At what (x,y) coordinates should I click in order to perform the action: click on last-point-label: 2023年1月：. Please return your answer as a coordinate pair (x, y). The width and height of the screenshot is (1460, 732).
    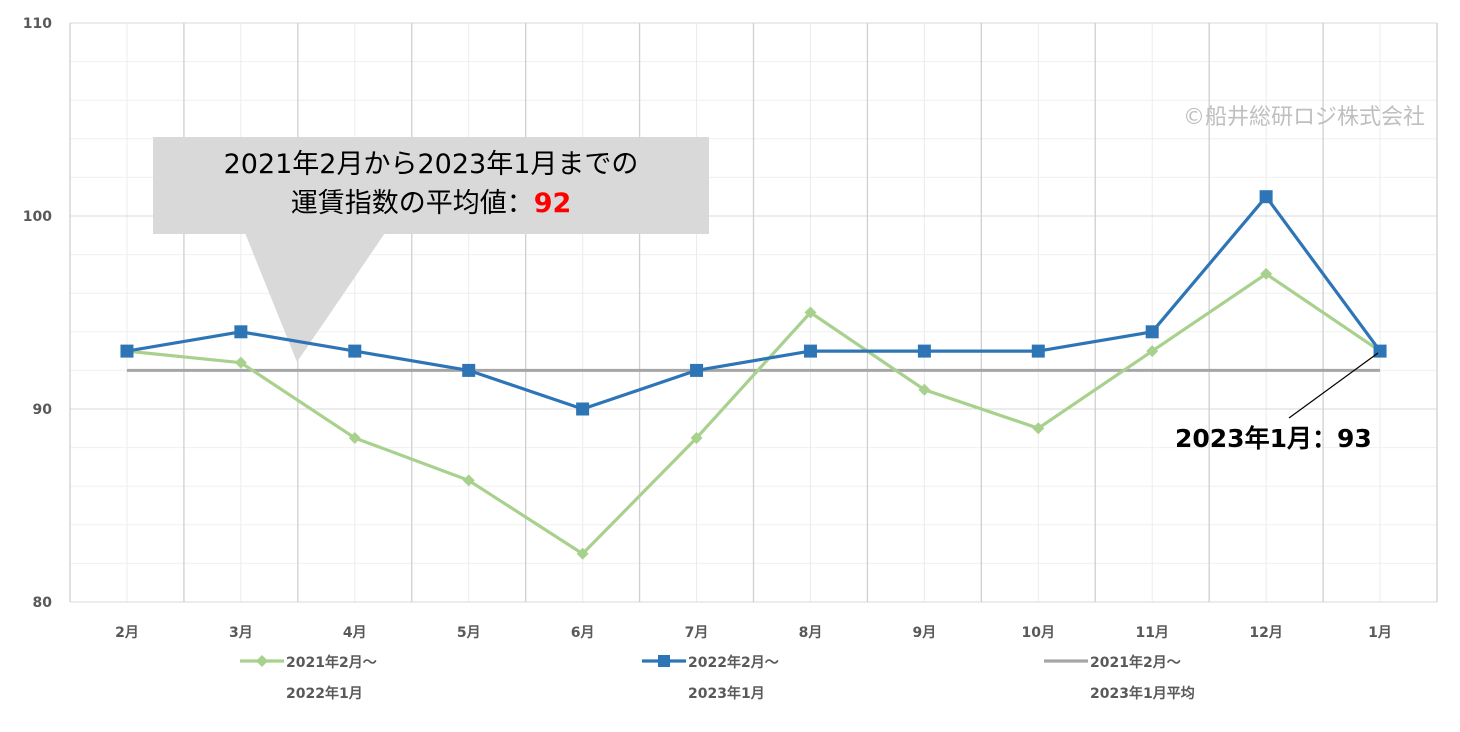
    Looking at the image, I should click on (1256, 438).